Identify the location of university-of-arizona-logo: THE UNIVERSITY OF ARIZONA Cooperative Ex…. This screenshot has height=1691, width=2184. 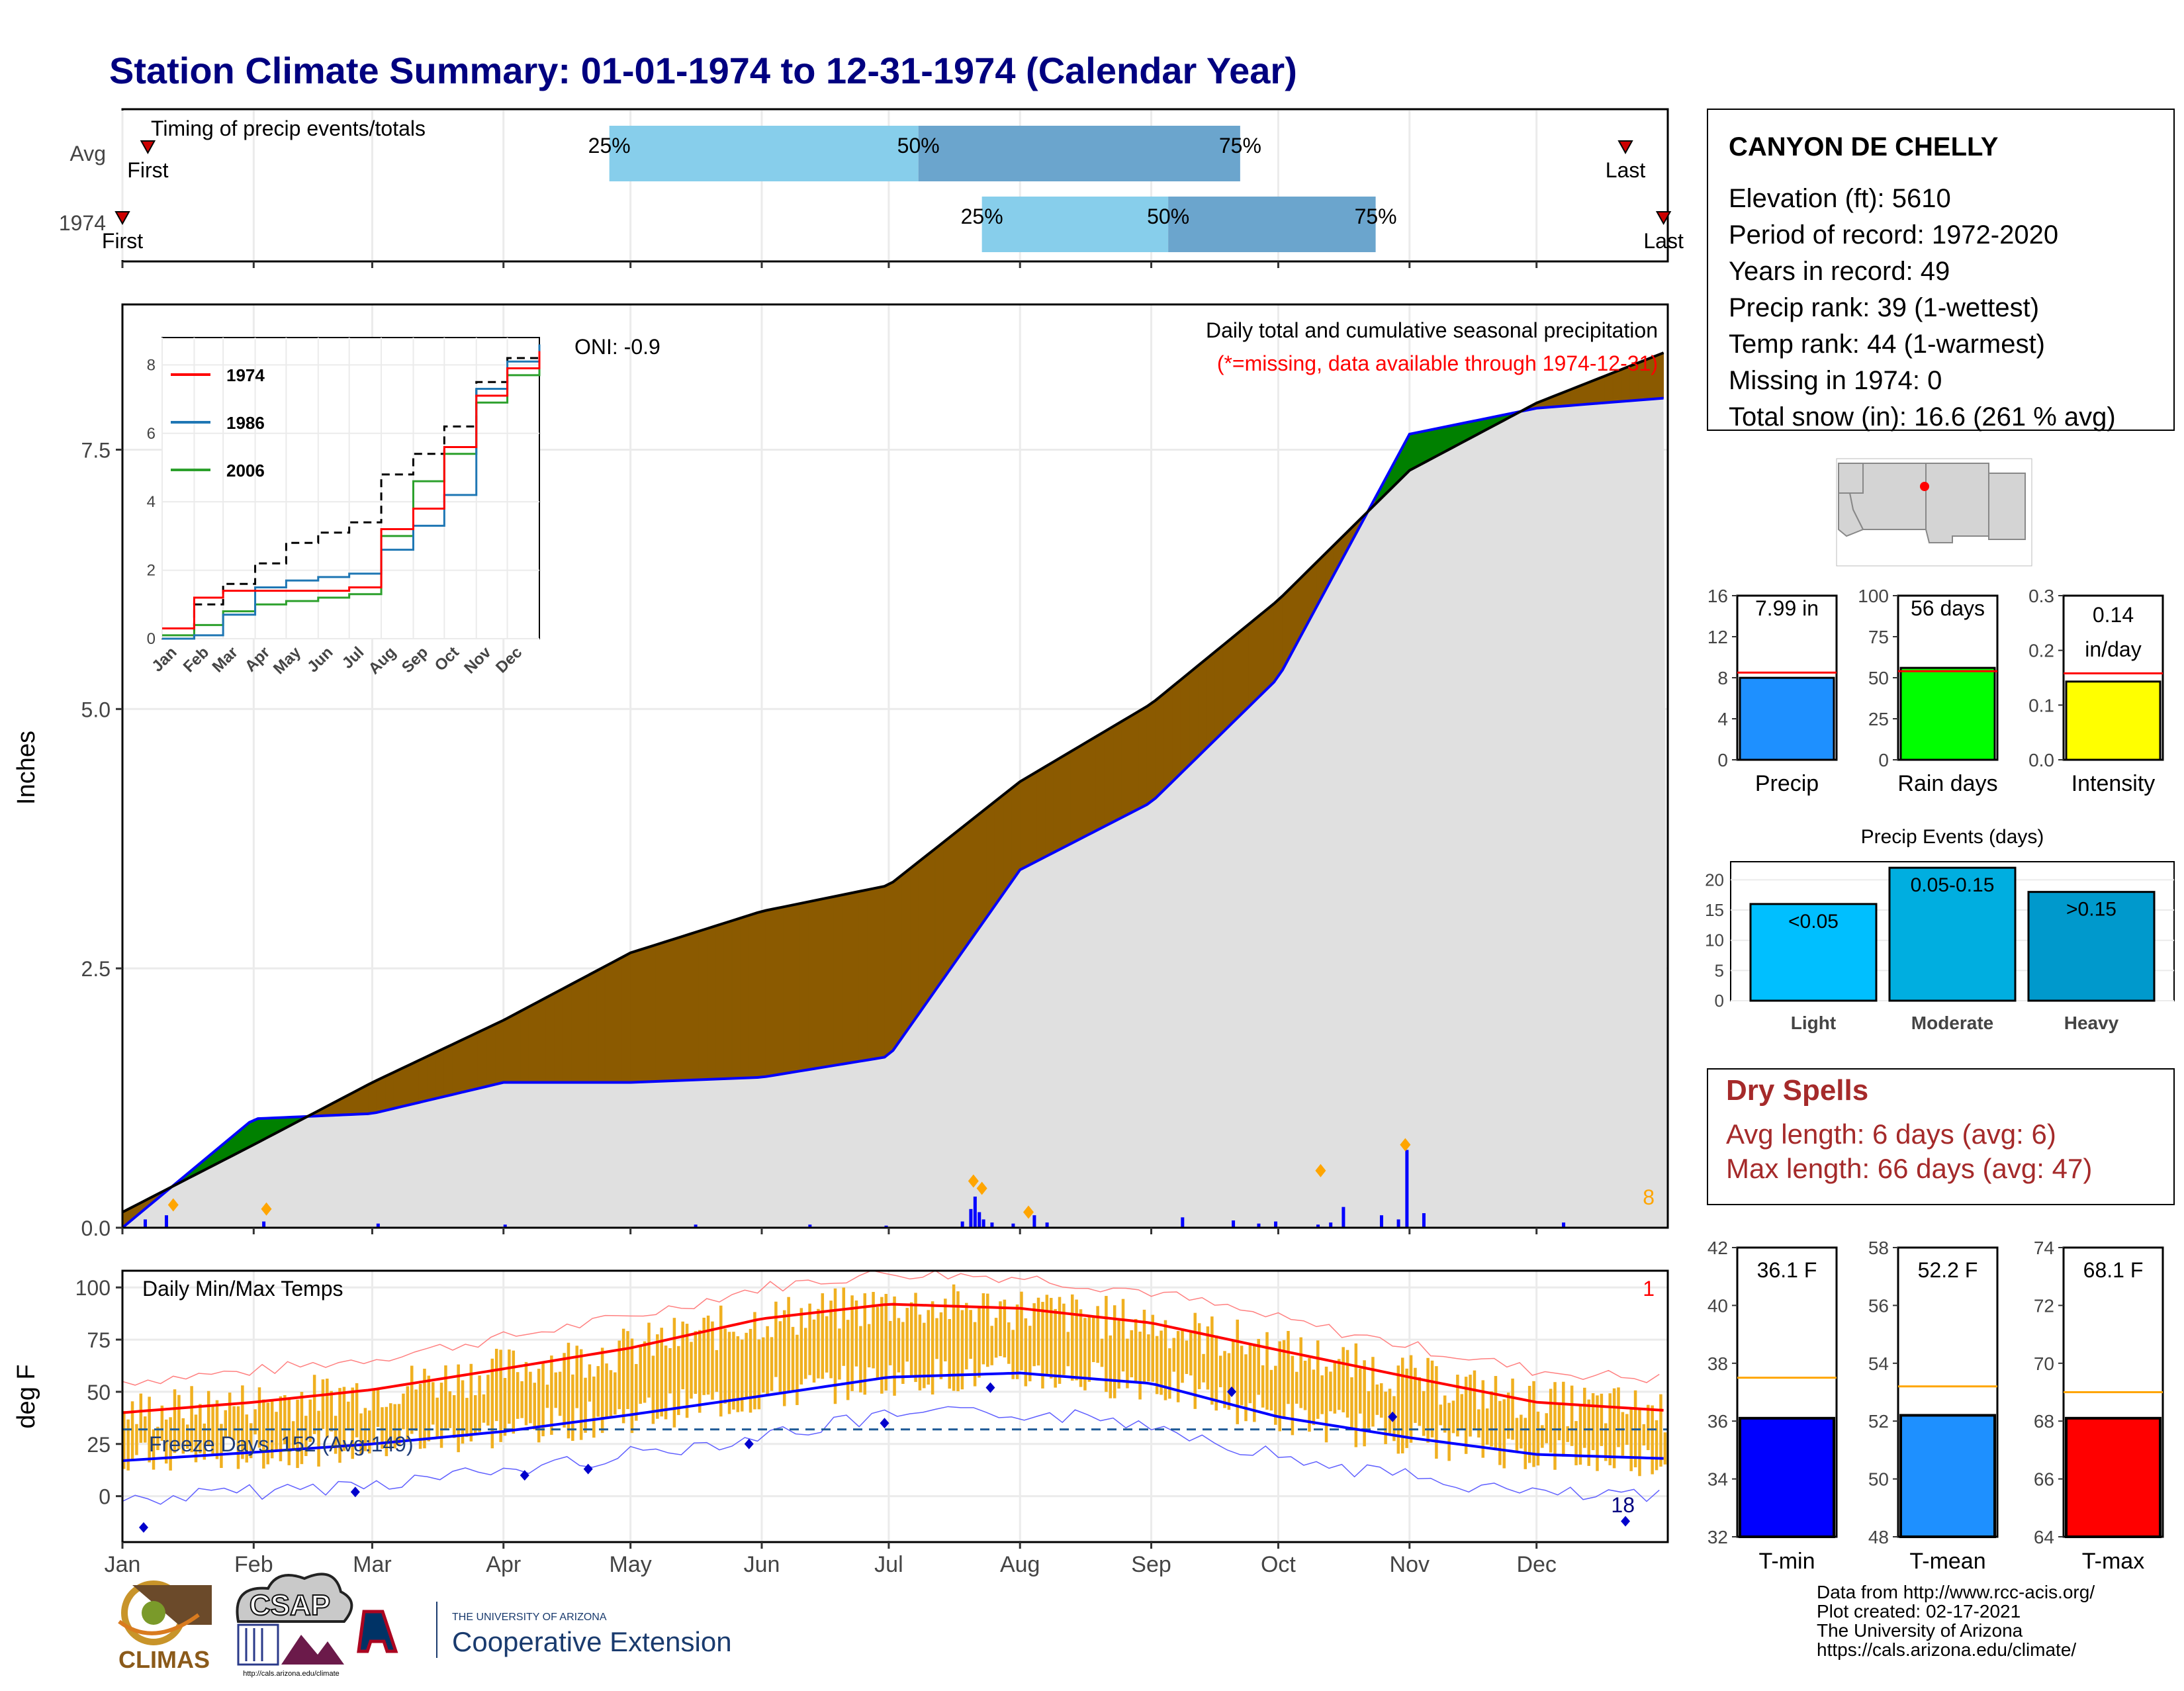
(544, 1630).